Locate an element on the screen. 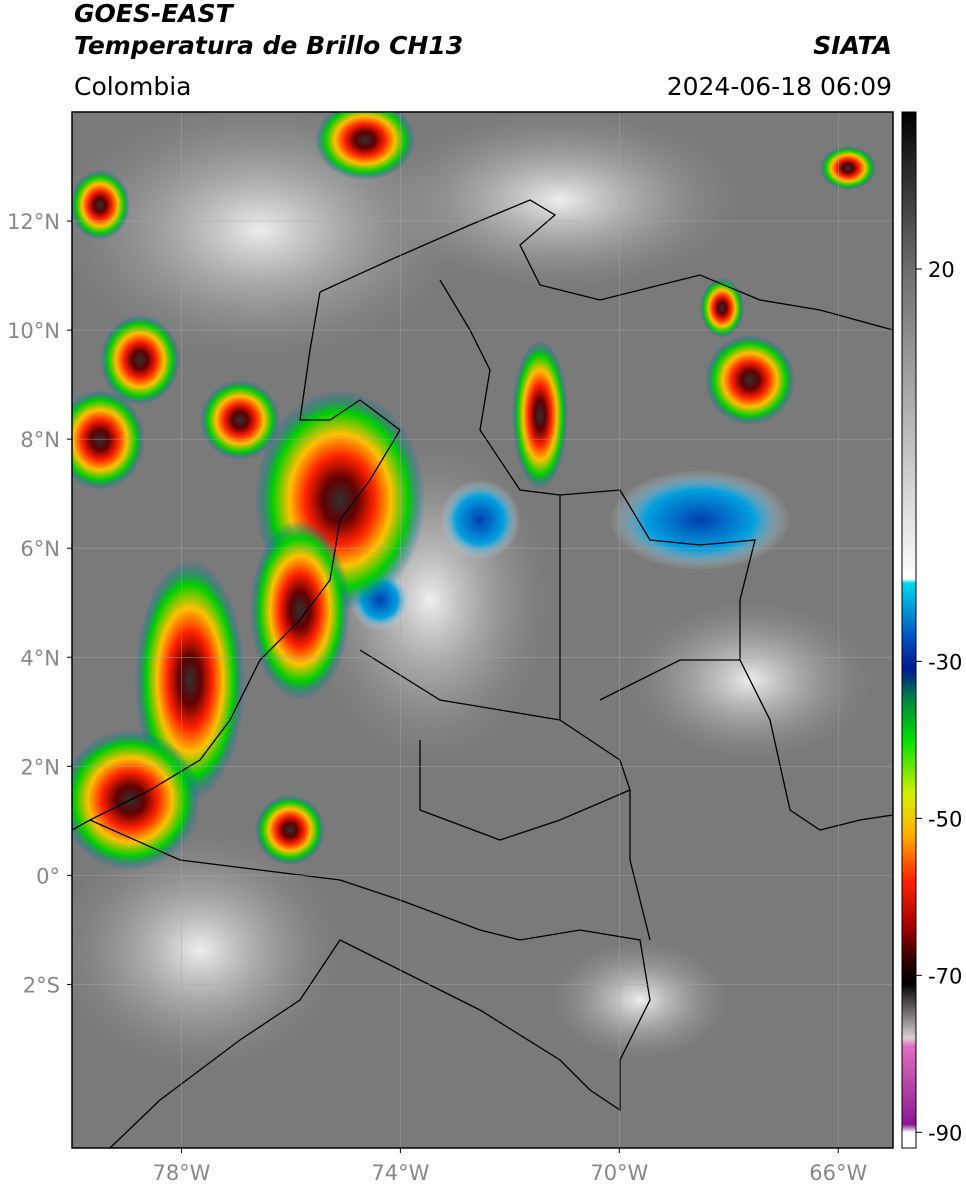  colorbar-tick-label: -90 is located at coordinates (945, 1133).